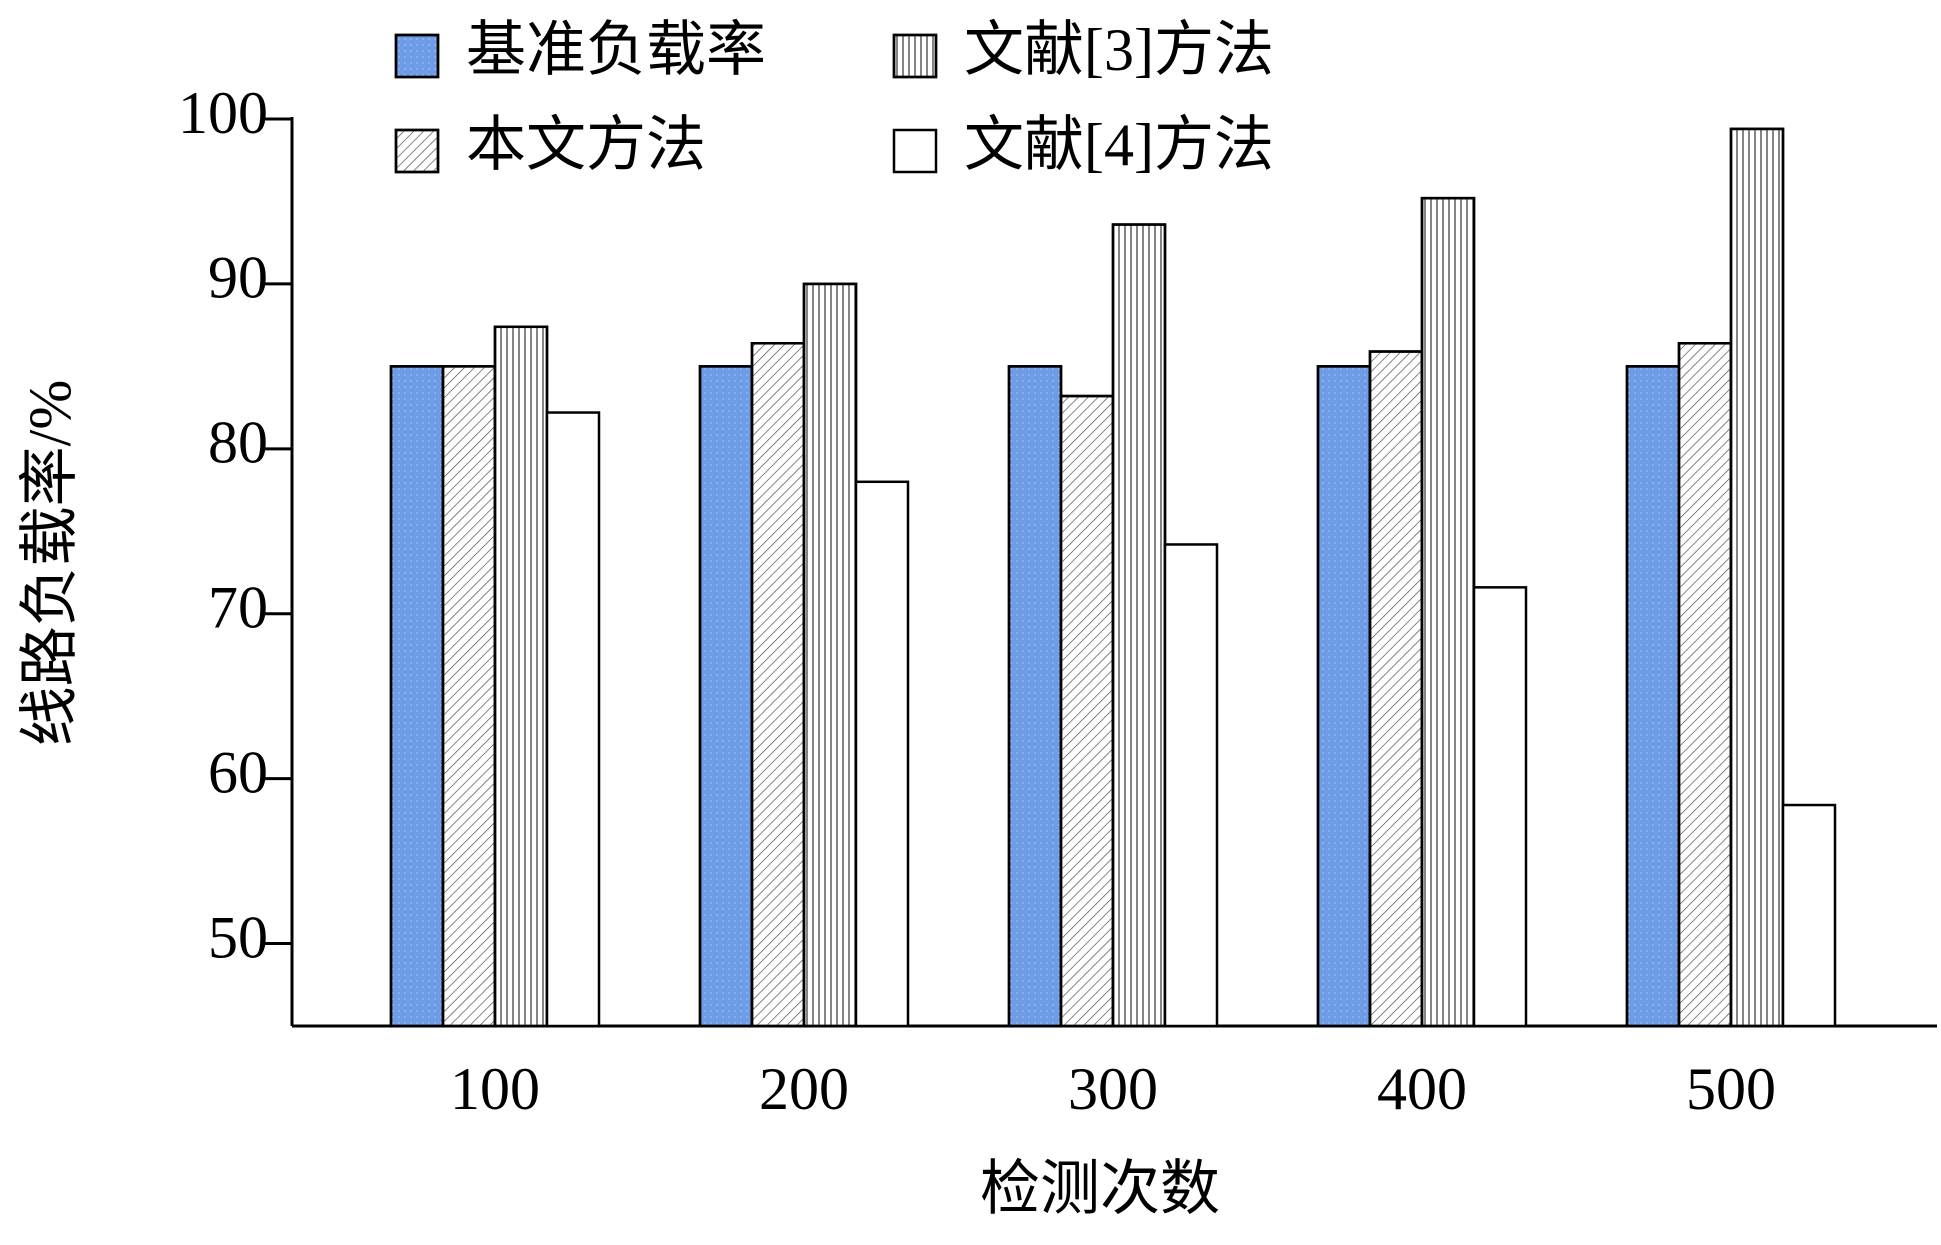 This screenshot has height=1245, width=1941. Describe the element at coordinates (50, 563) in the screenshot. I see `y-axis-label: 线路负载率/%` at that location.